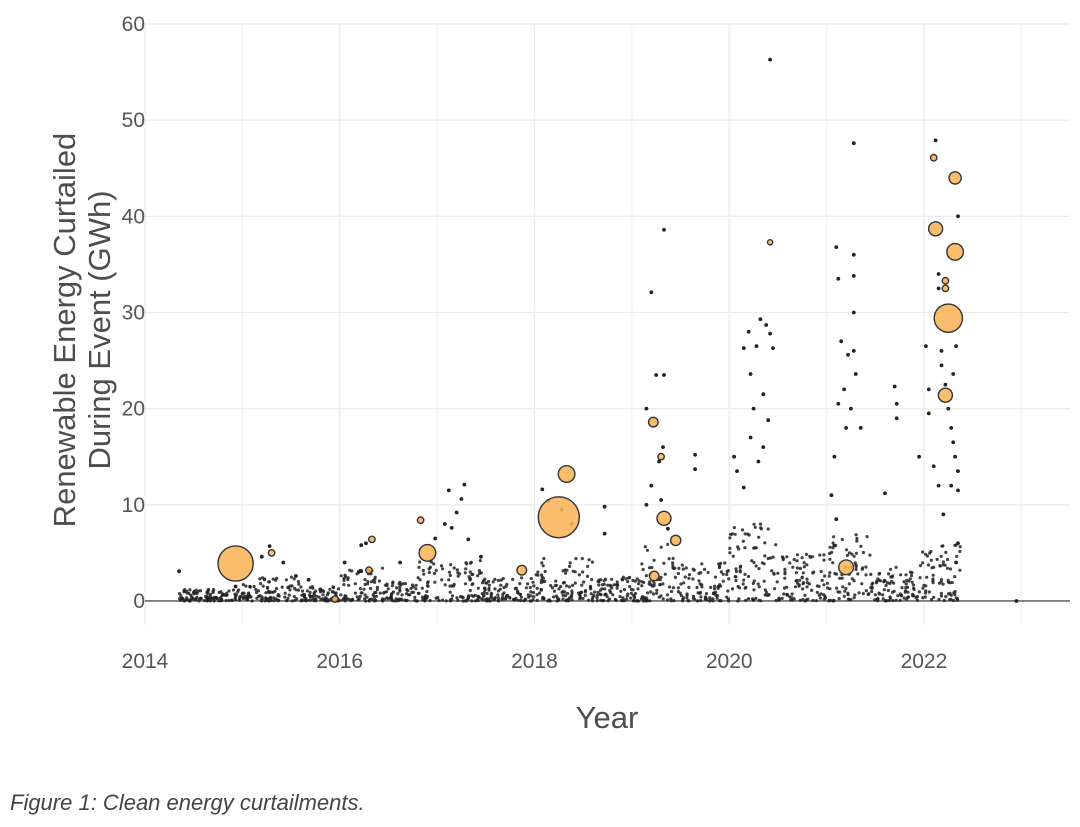  Describe the element at coordinates (133, 216) in the screenshot. I see `y-tick-label: 40` at that location.